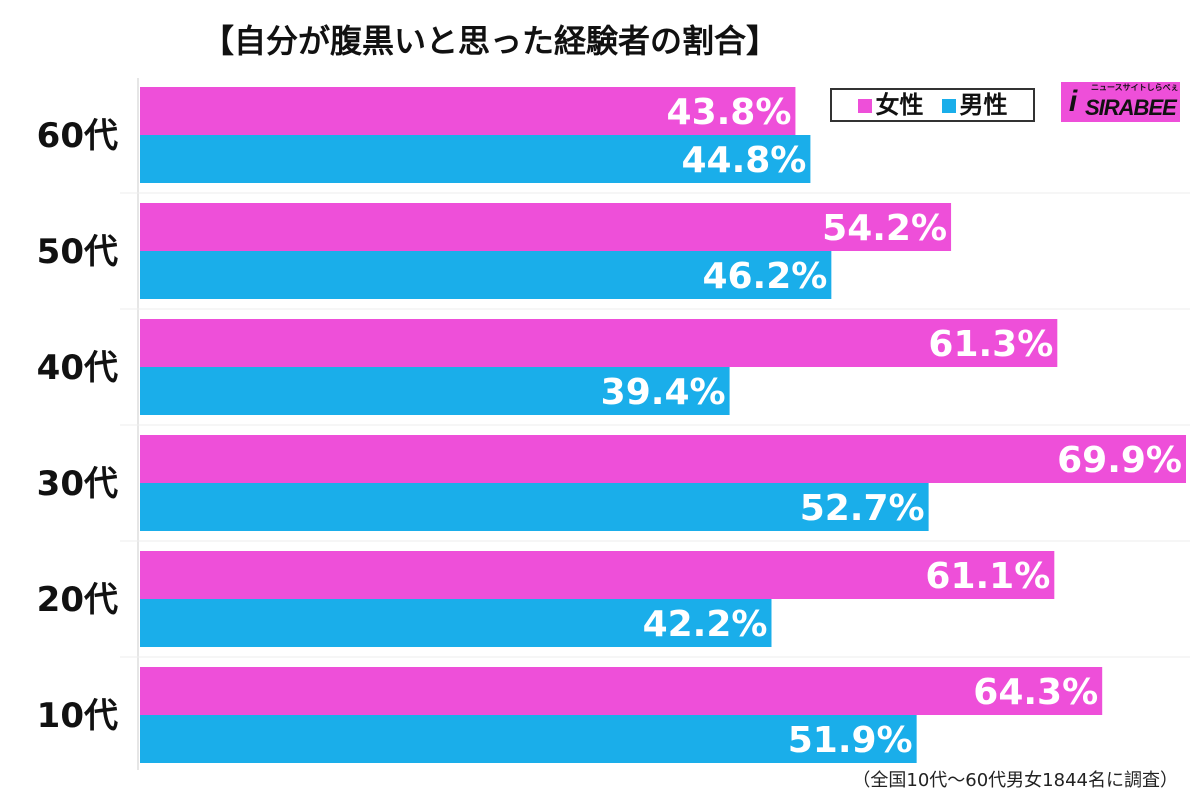 The height and width of the screenshot is (811, 1200). Describe the element at coordinates (77, 600) in the screenshot. I see `category-label: 20代` at that location.